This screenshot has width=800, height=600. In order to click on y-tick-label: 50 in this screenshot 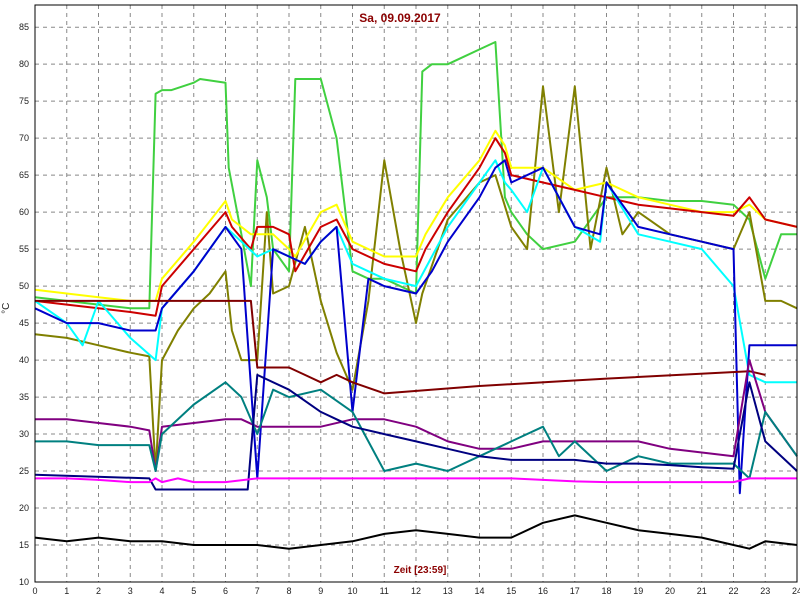, I will do `click(24, 286)`.